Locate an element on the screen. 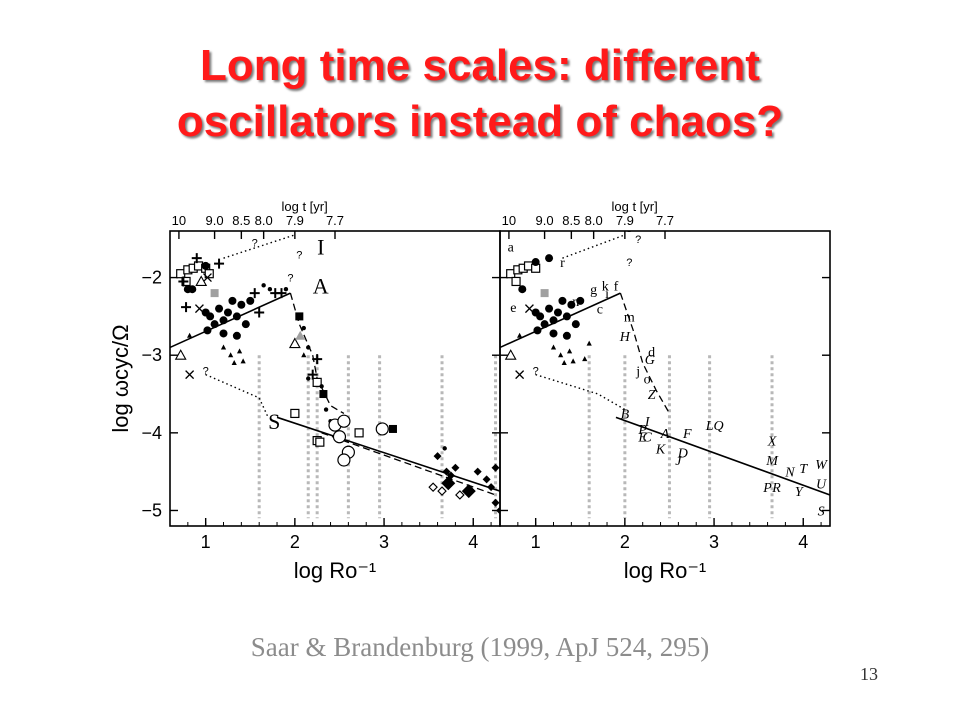  y-tick-label: −2 is located at coordinates (151, 278).